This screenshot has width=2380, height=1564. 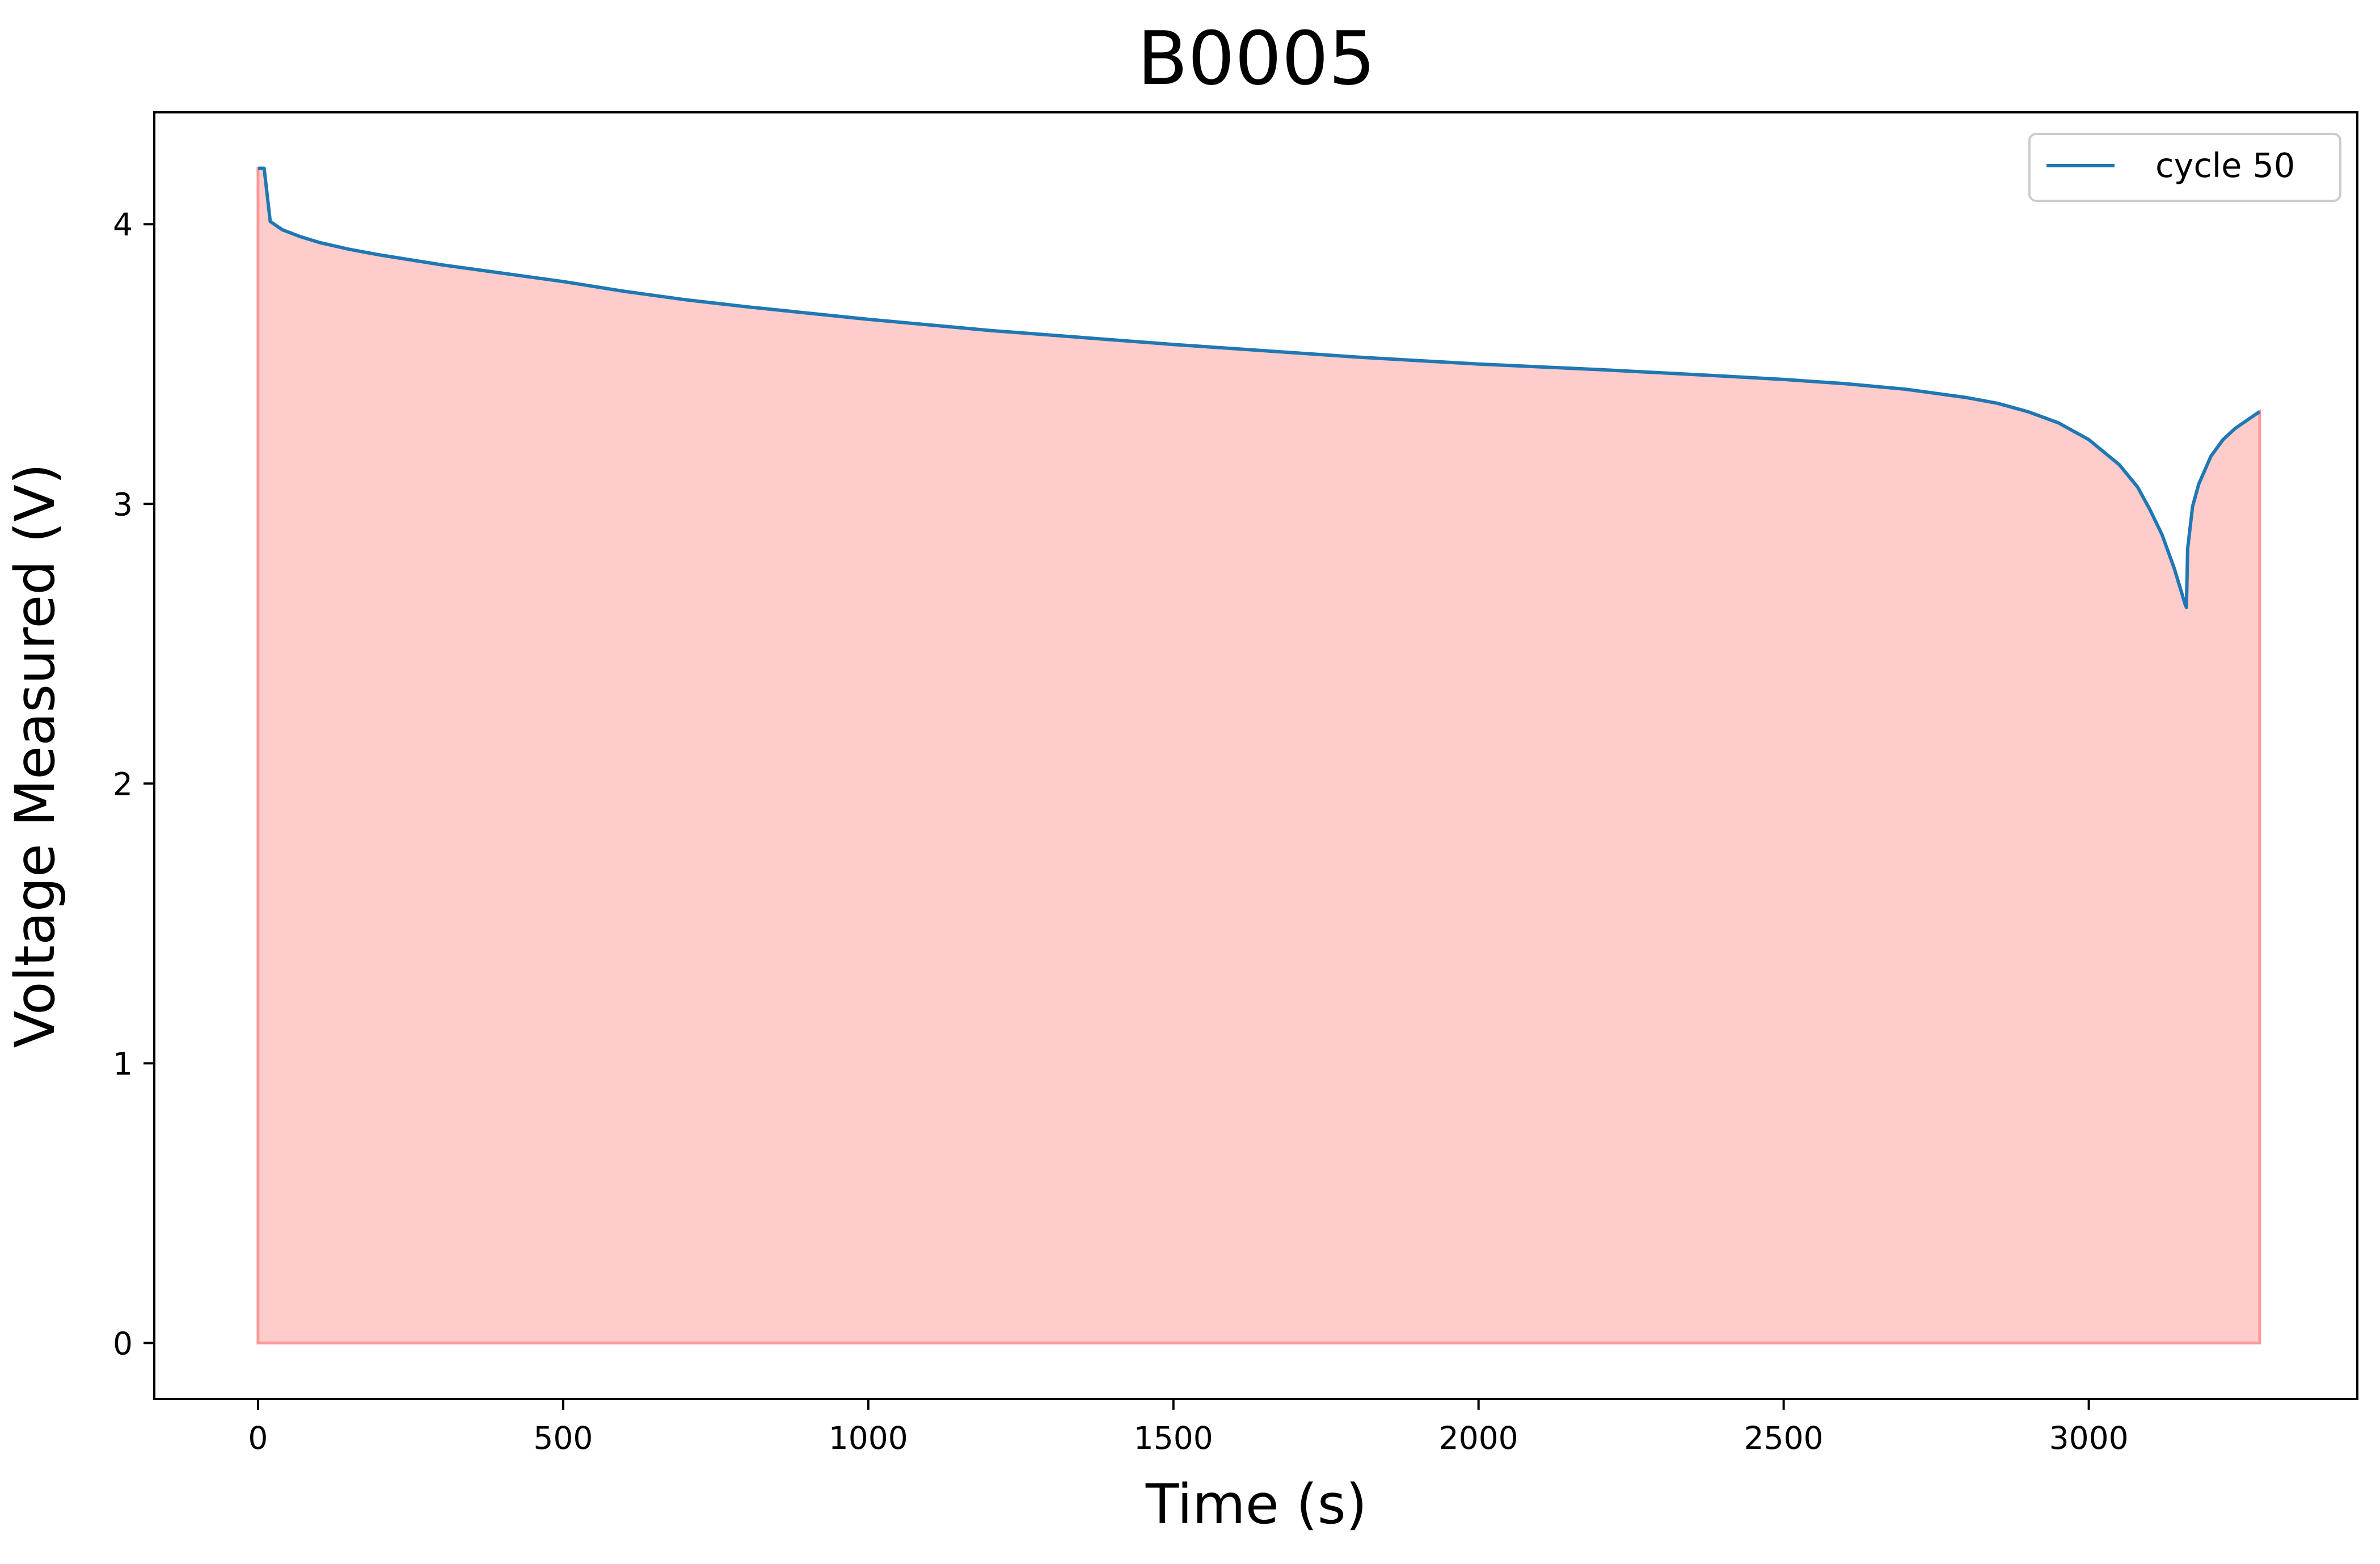 I want to click on x-tick-label: 1000, so click(x=868, y=1438).